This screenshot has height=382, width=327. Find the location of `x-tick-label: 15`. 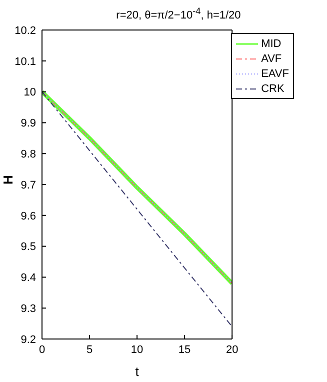

x-tick-label: 15 is located at coordinates (184, 350).